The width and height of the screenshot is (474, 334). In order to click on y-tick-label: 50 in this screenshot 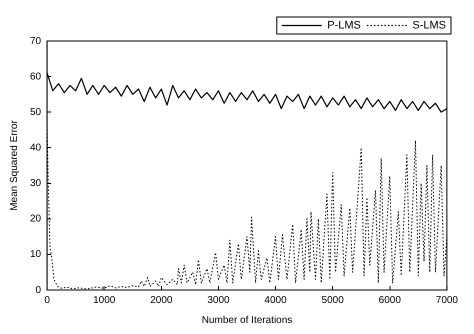, I will do `click(36, 112)`.